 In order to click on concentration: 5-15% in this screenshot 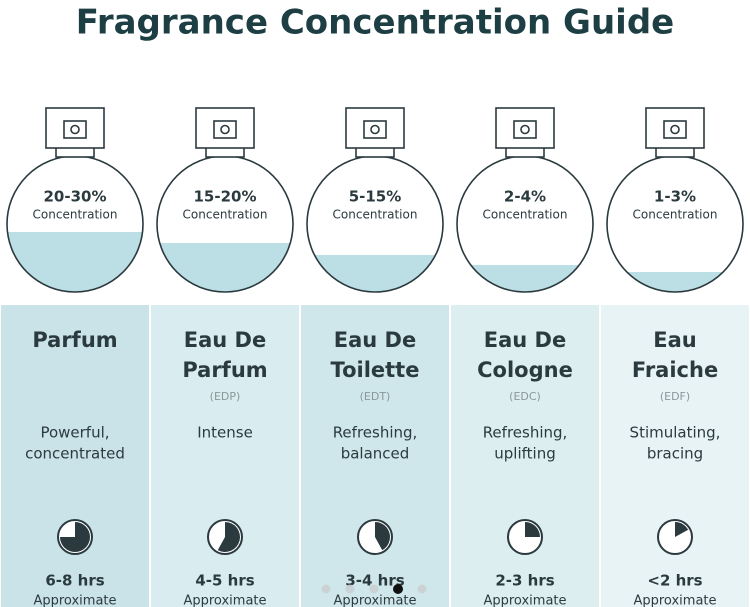, I will do `click(375, 197)`.